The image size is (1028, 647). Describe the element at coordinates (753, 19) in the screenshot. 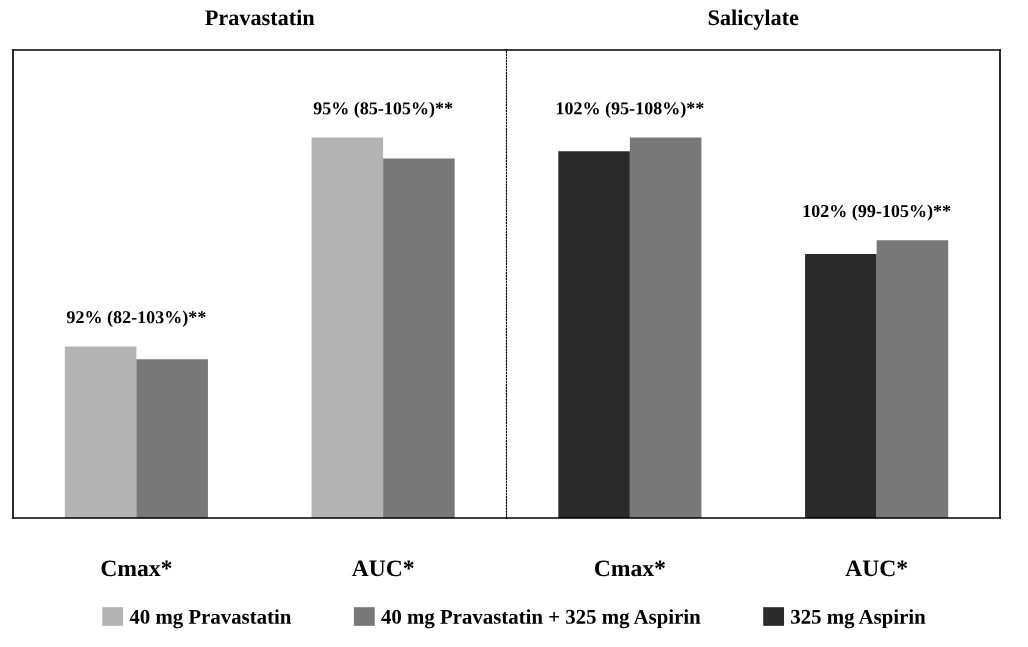

I see `chart-title: Salicylate` at that location.